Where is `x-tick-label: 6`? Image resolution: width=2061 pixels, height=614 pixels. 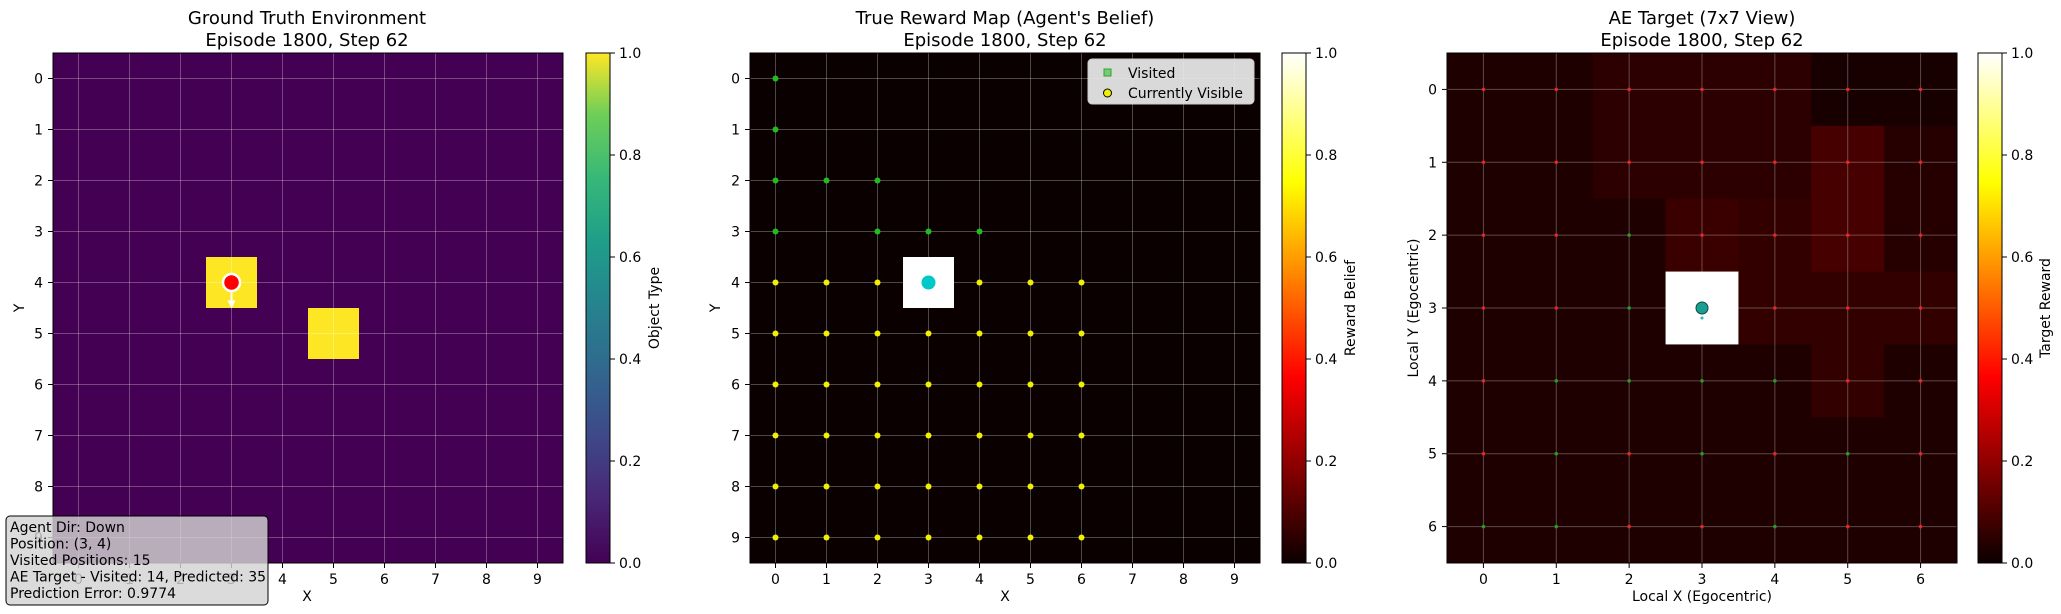
x-tick-label: 6 is located at coordinates (1920, 580).